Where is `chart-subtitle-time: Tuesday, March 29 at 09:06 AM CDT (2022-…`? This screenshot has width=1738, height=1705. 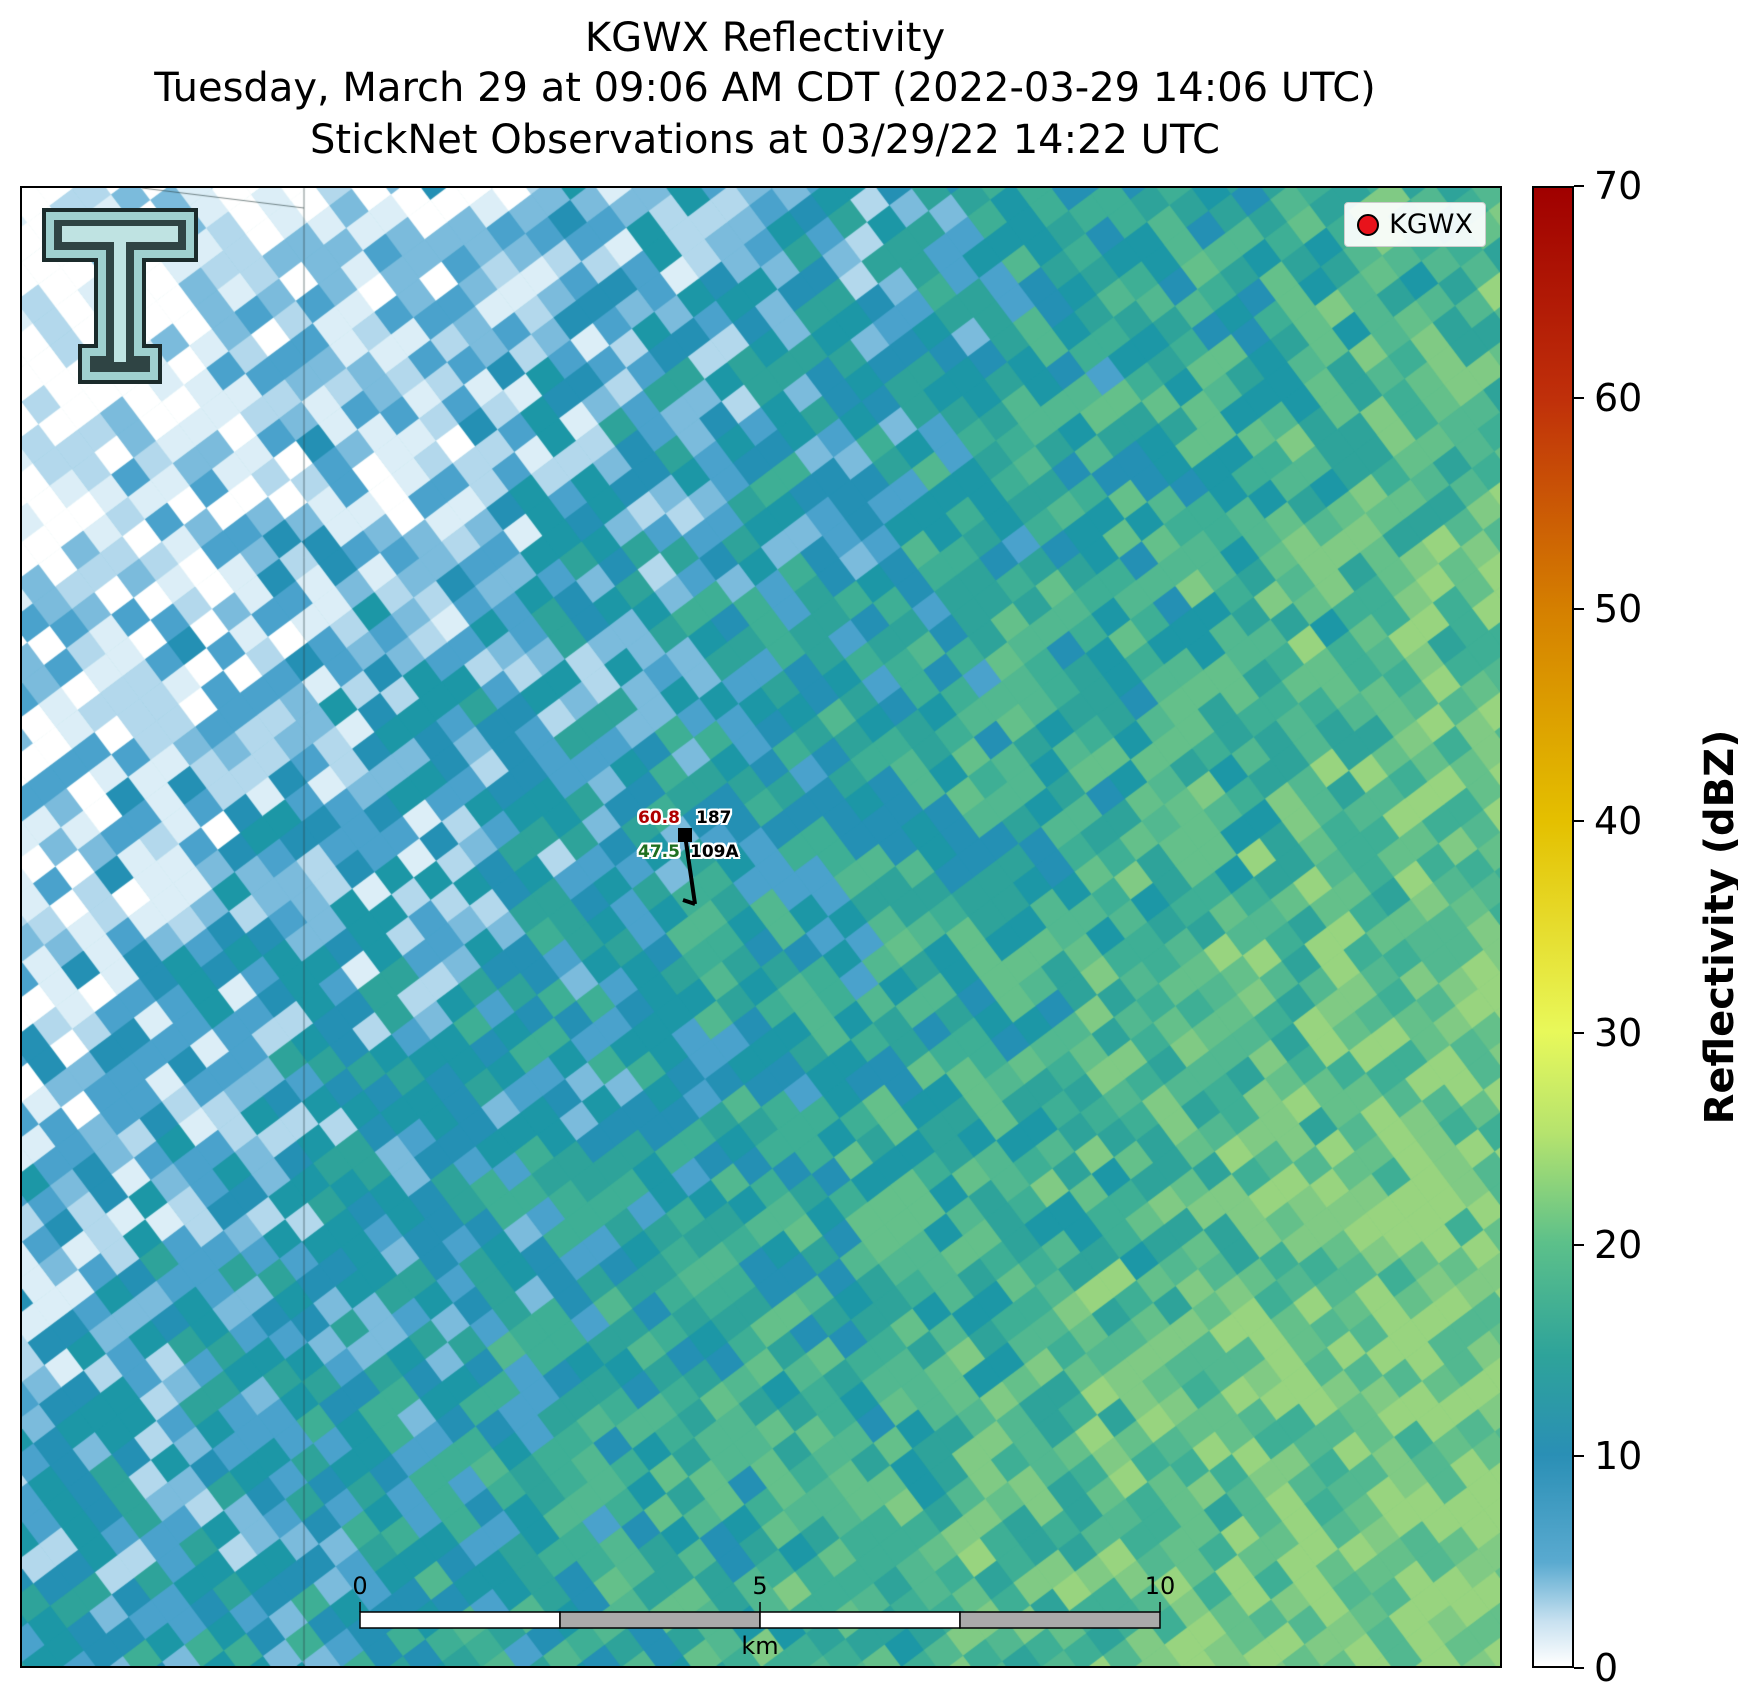 chart-subtitle-time: Tuesday, March 29 at 09:06 AM CDT (2022-… is located at coordinates (765, 88).